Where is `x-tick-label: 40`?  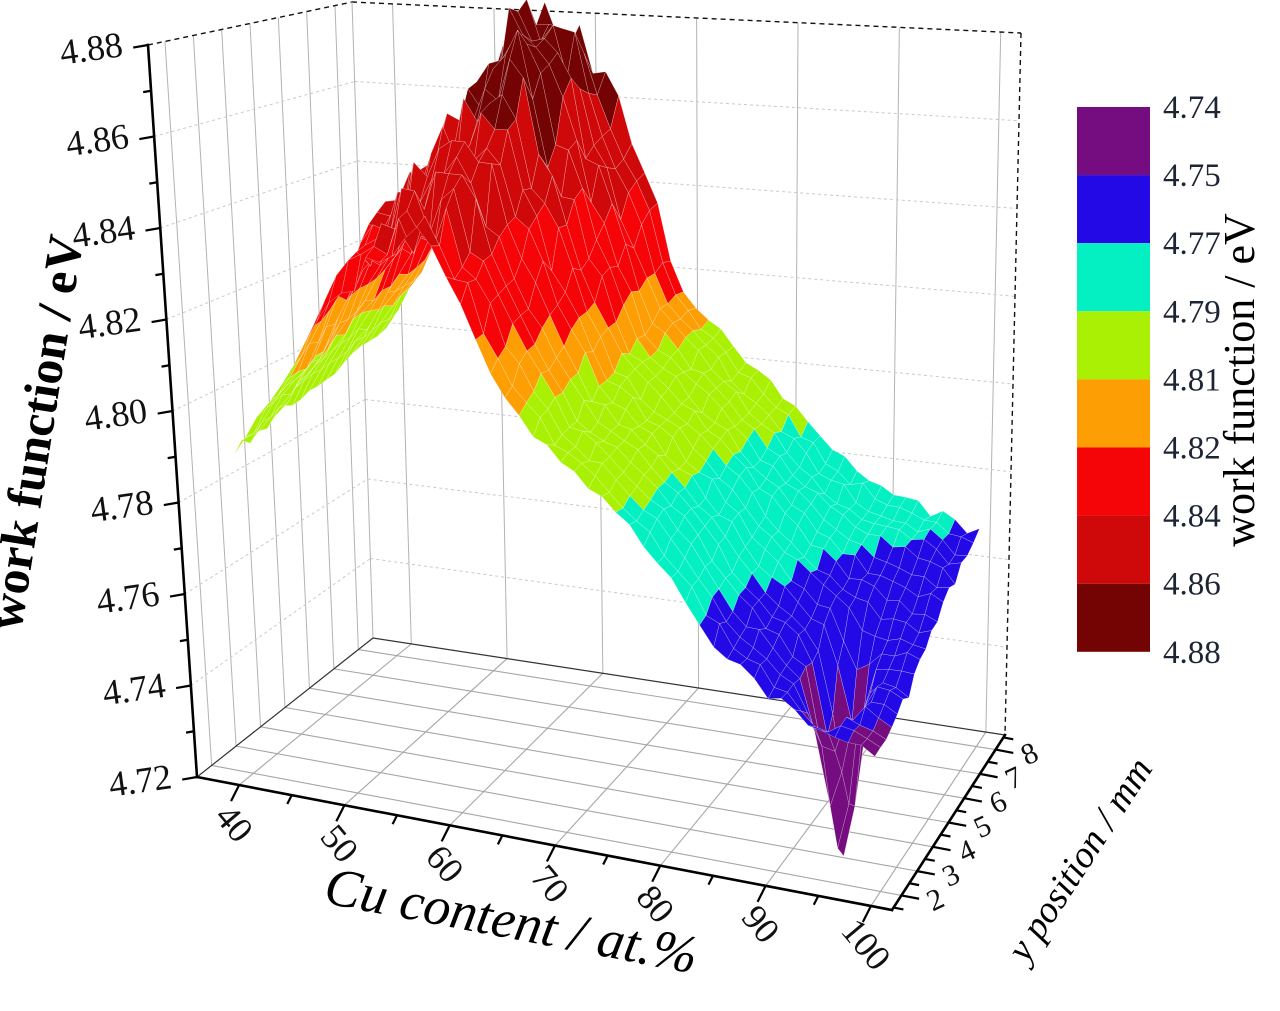
x-tick-label: 40 is located at coordinates (234, 823).